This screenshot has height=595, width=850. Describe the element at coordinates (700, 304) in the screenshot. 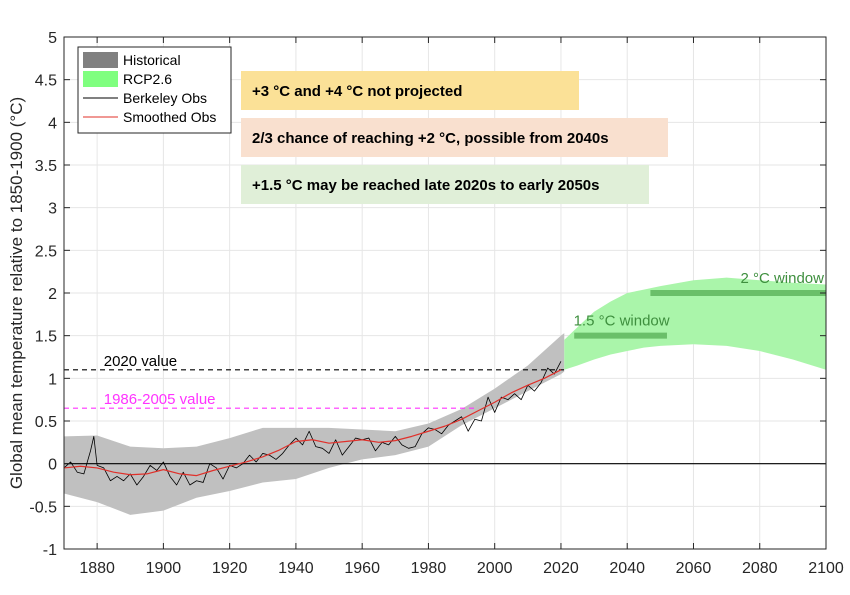

I see `threshold-windows: 1.5 °C window 2 °C window` at that location.